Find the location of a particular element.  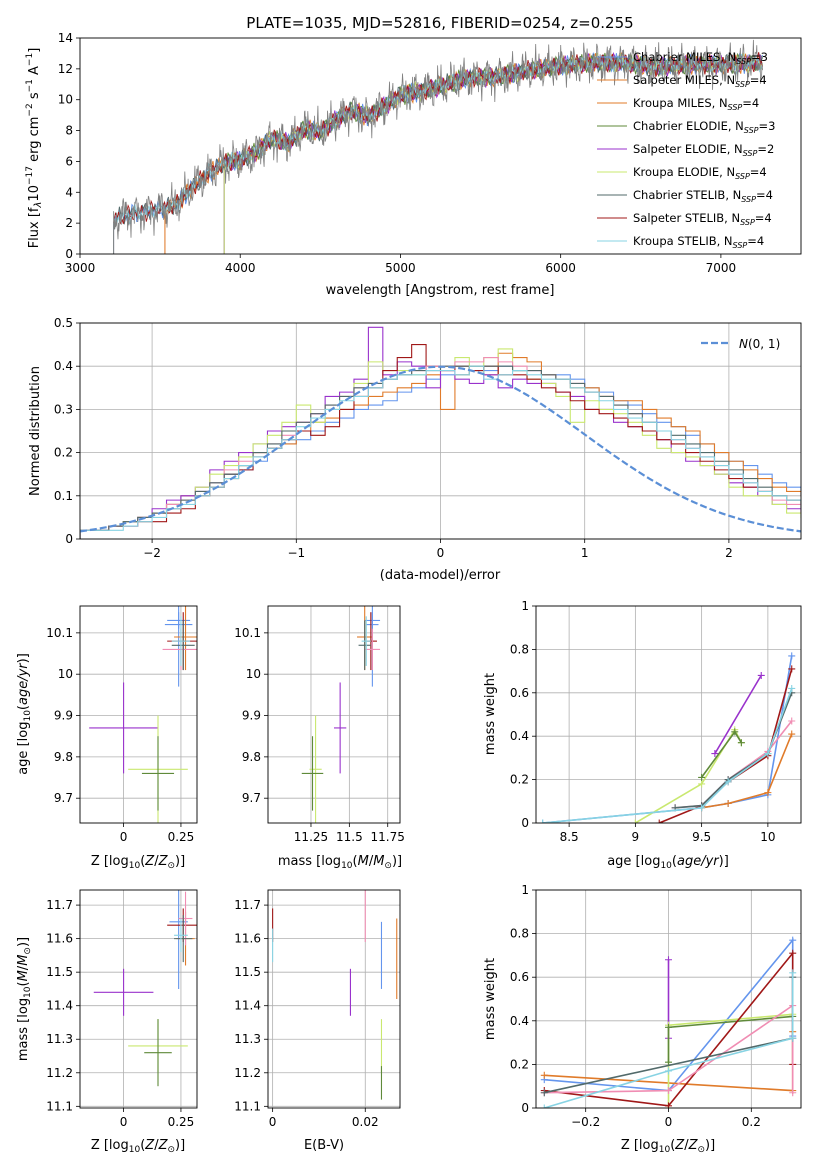

x-tick-label: 9 is located at coordinates (636, 837).